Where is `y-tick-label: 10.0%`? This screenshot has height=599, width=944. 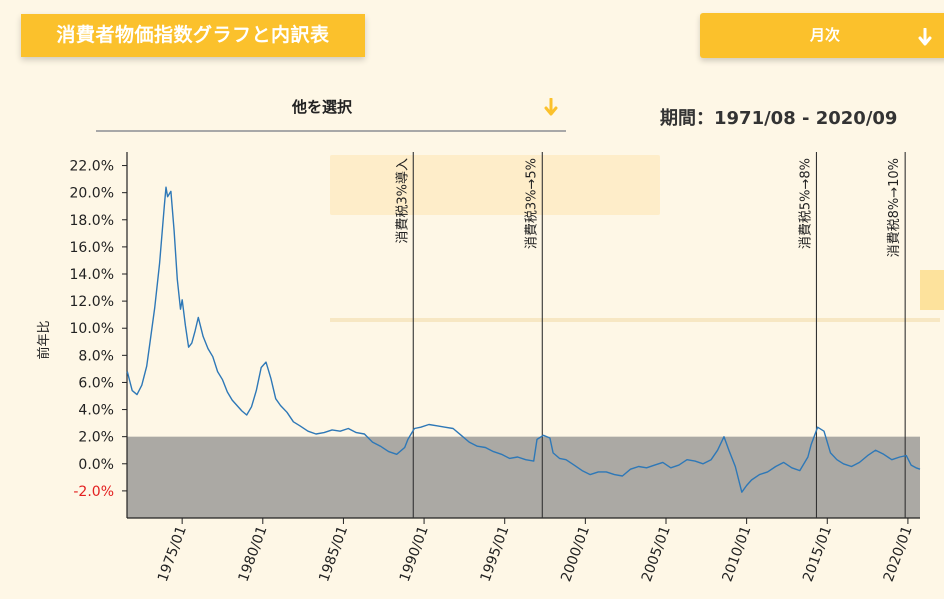
y-tick-label: 10.0% is located at coordinates (92, 329).